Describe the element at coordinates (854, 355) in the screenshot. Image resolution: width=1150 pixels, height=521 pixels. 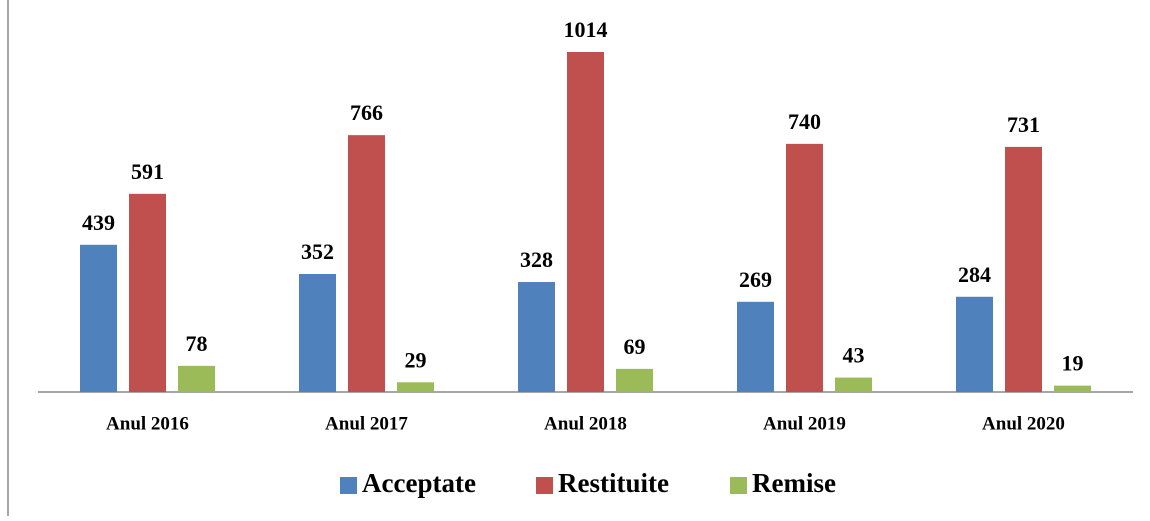
I see `data-label: 43` at that location.